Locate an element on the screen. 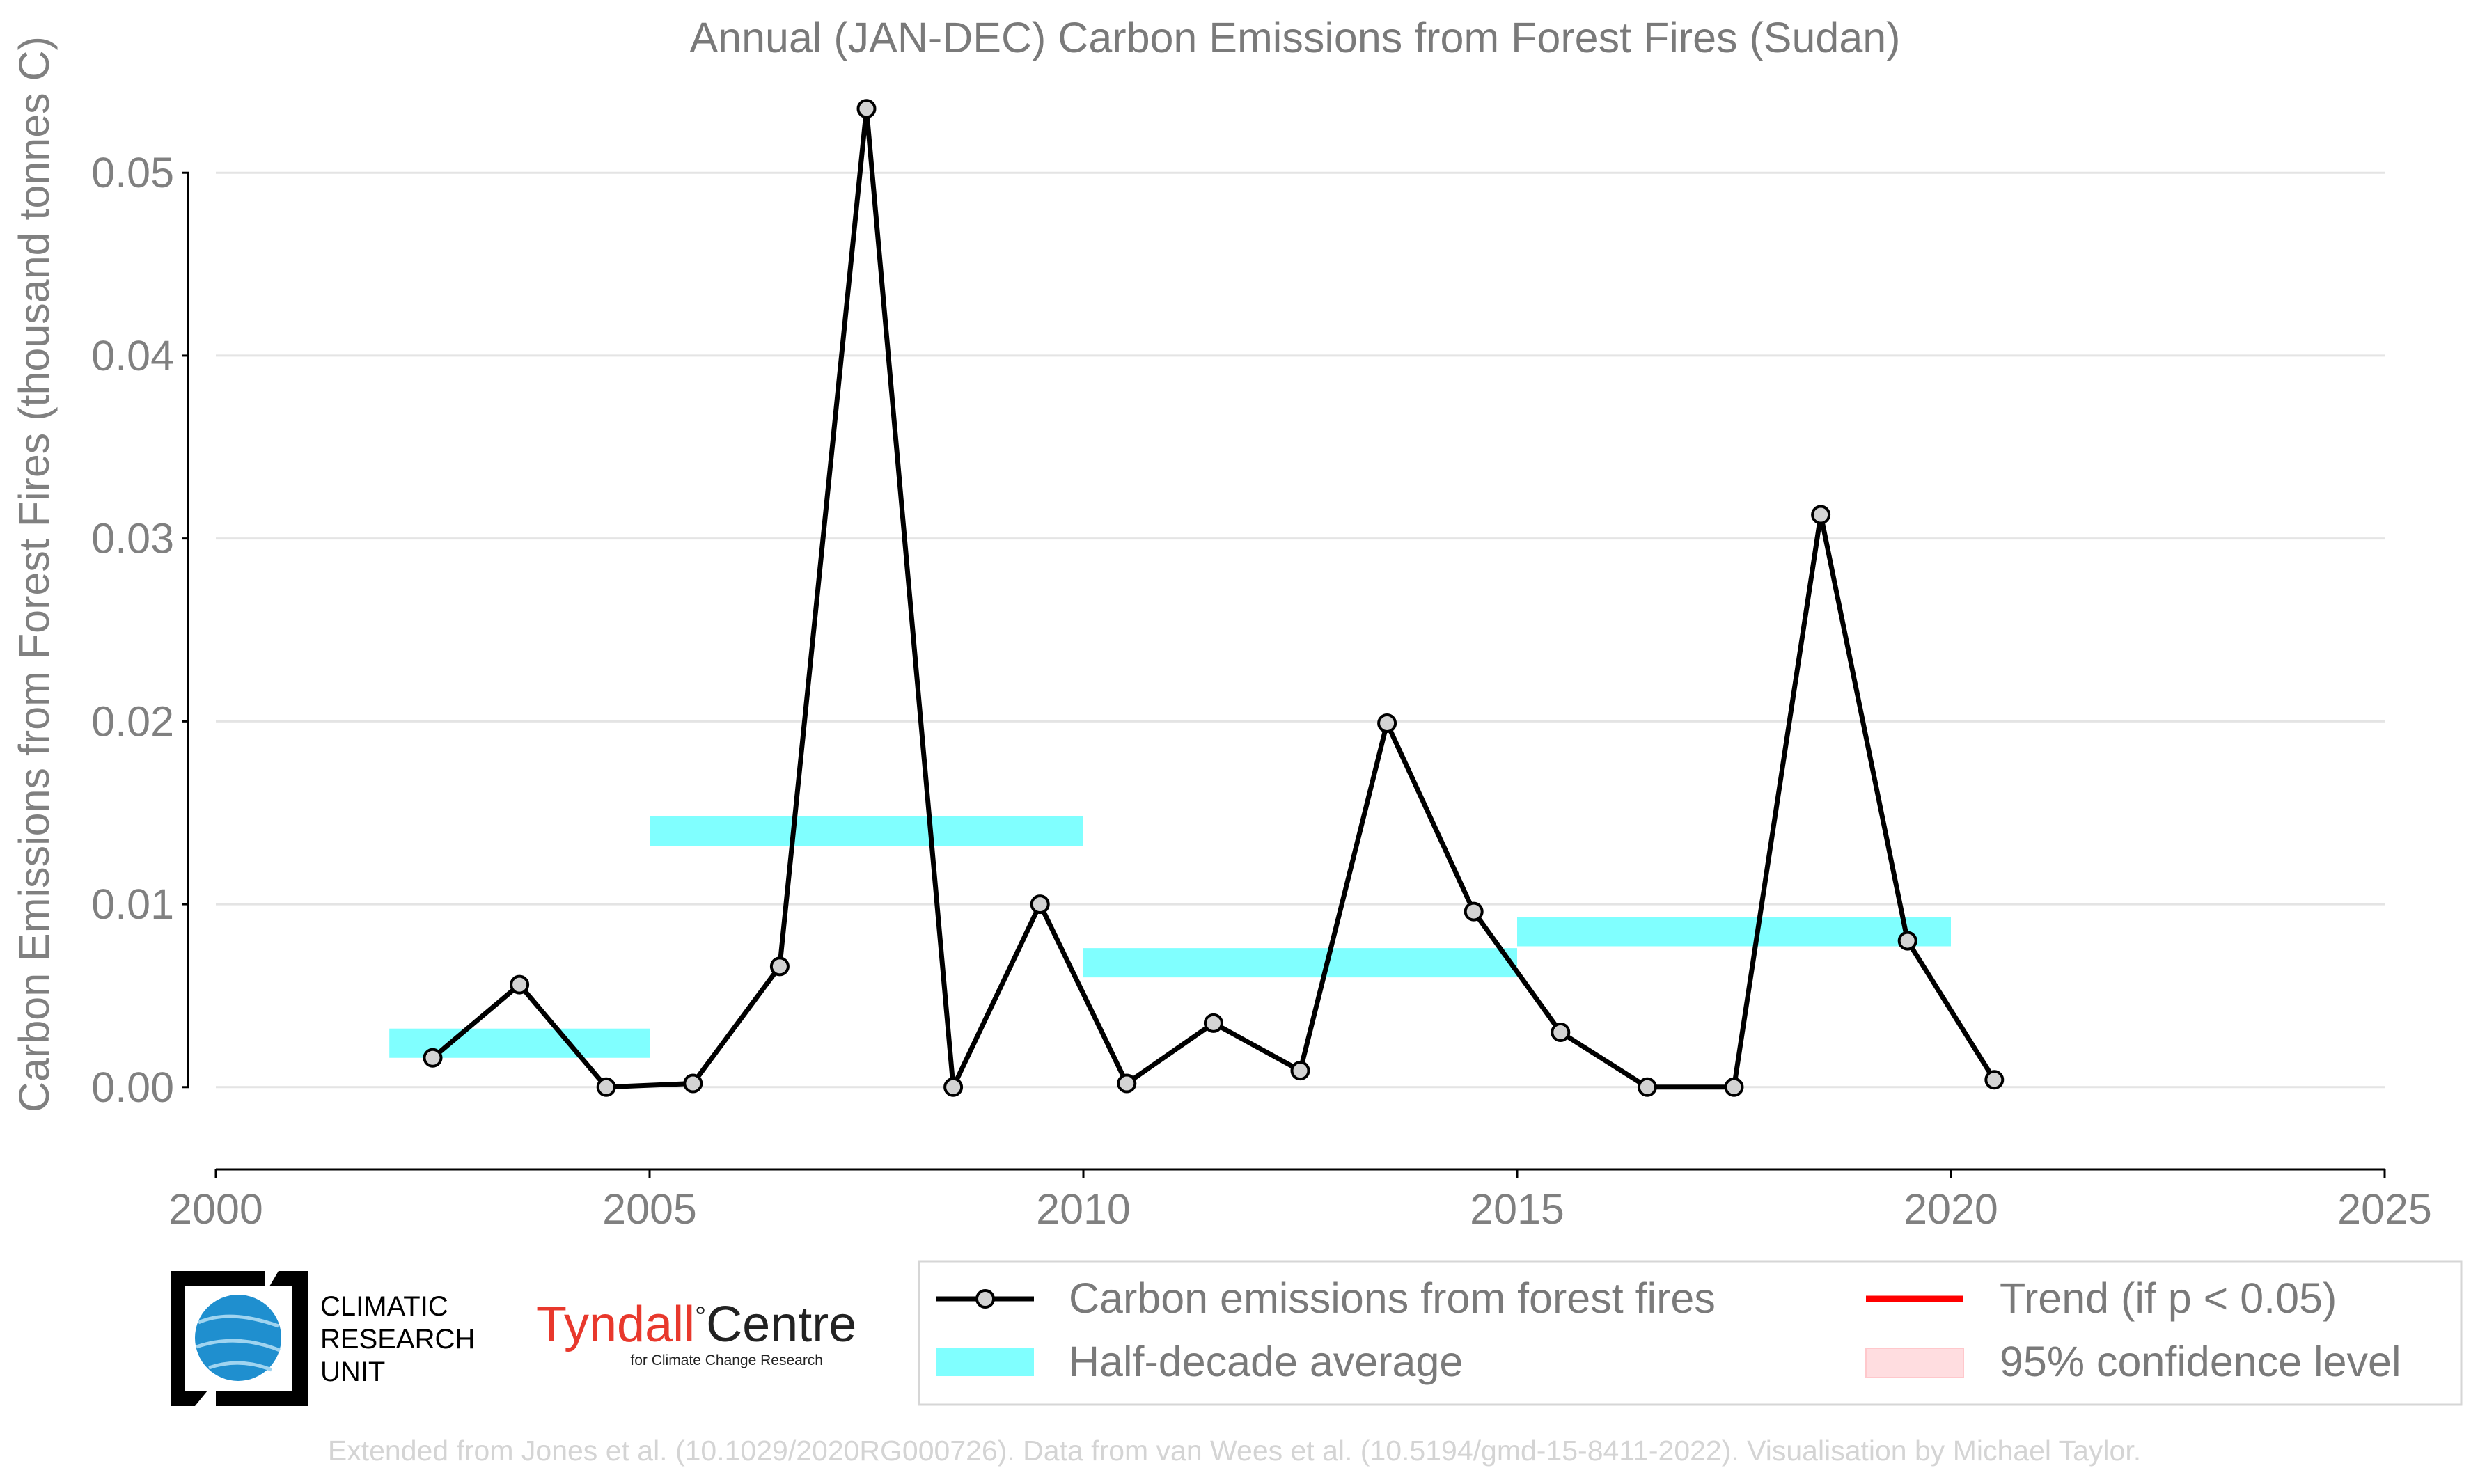  legend-box is located at coordinates (1690, 1333).